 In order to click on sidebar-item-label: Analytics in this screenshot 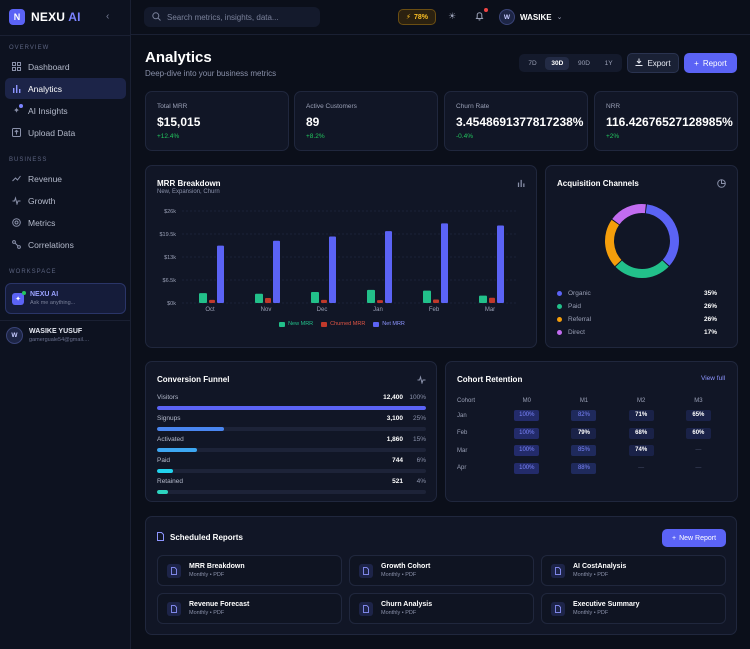, I will do `click(45, 88)`.